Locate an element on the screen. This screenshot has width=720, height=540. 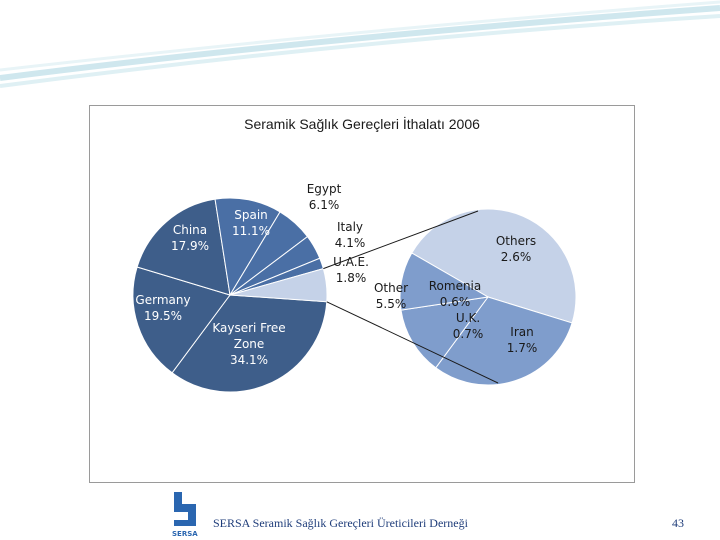
slice-label-kayseri-free-zone: Kayseri Free Zone 34.1% is located at coordinates (248, 344).